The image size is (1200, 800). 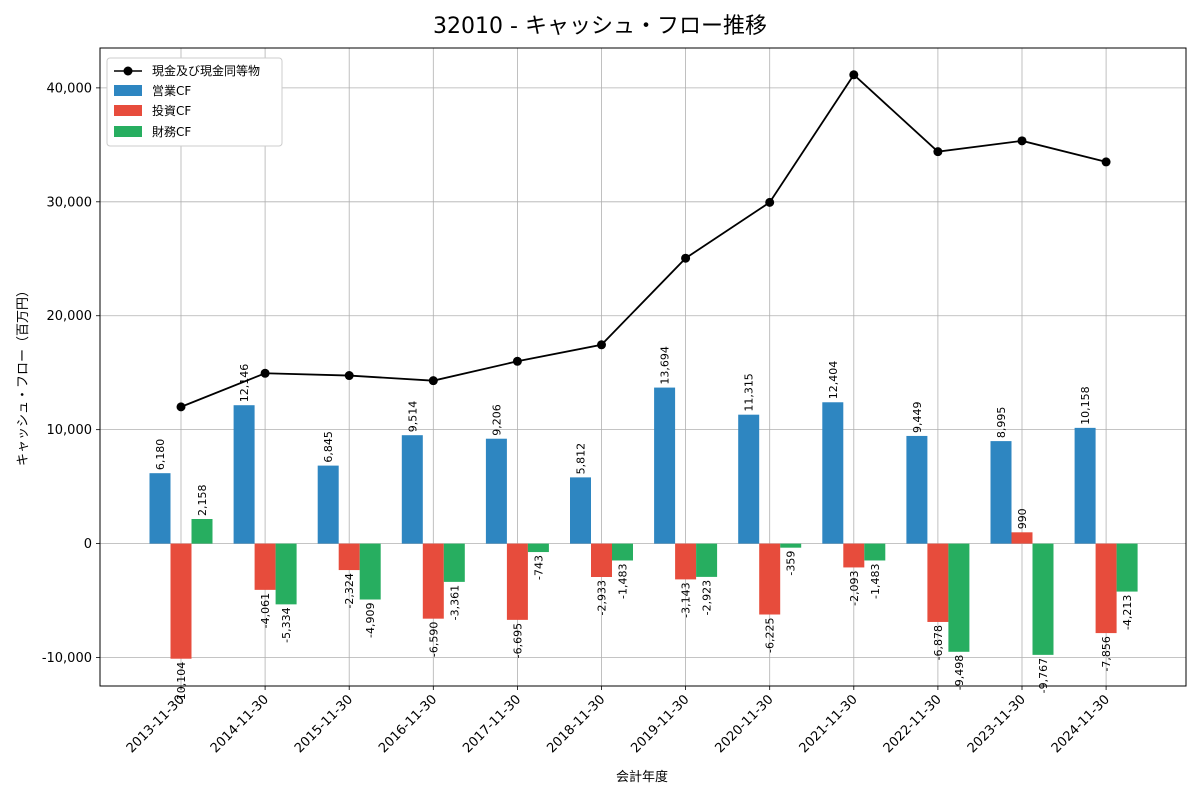 What do you see at coordinates (412, 417) in the screenshot?
I see `bar-value-label-operating: 9,514` at bounding box center [412, 417].